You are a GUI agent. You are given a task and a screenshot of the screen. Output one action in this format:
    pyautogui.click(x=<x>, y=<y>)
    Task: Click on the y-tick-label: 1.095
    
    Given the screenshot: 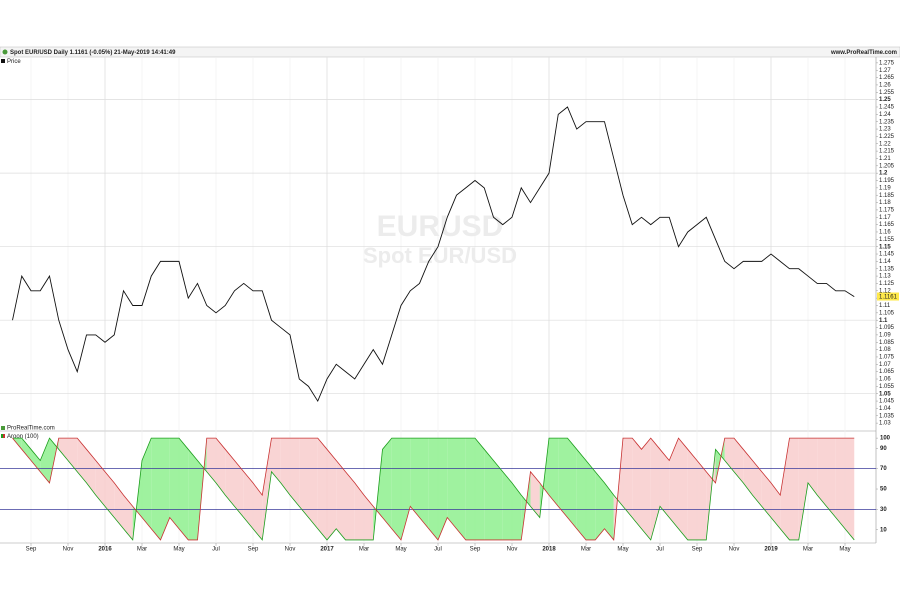 What is the action you would take?
    pyautogui.click(x=887, y=328)
    